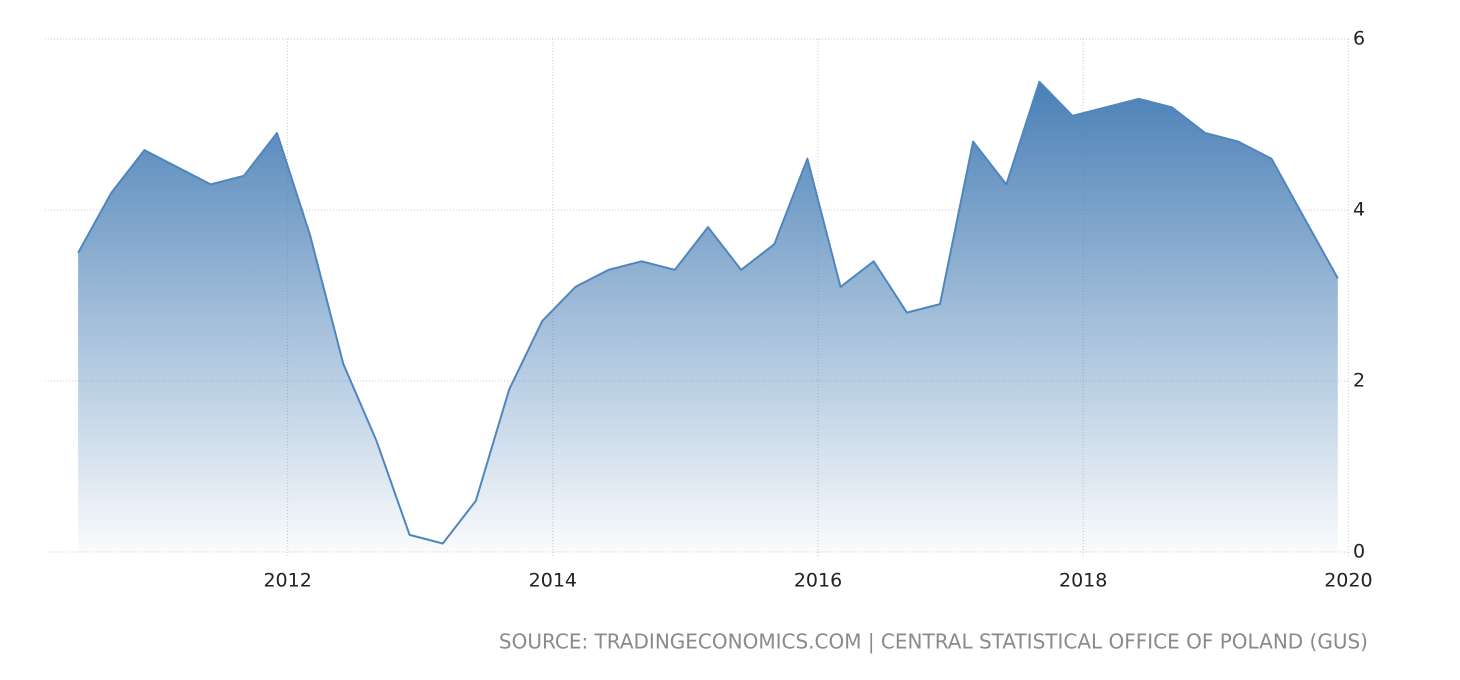  Describe the element at coordinates (1348, 581) in the screenshot. I see `x-tick-label: 2020` at that location.